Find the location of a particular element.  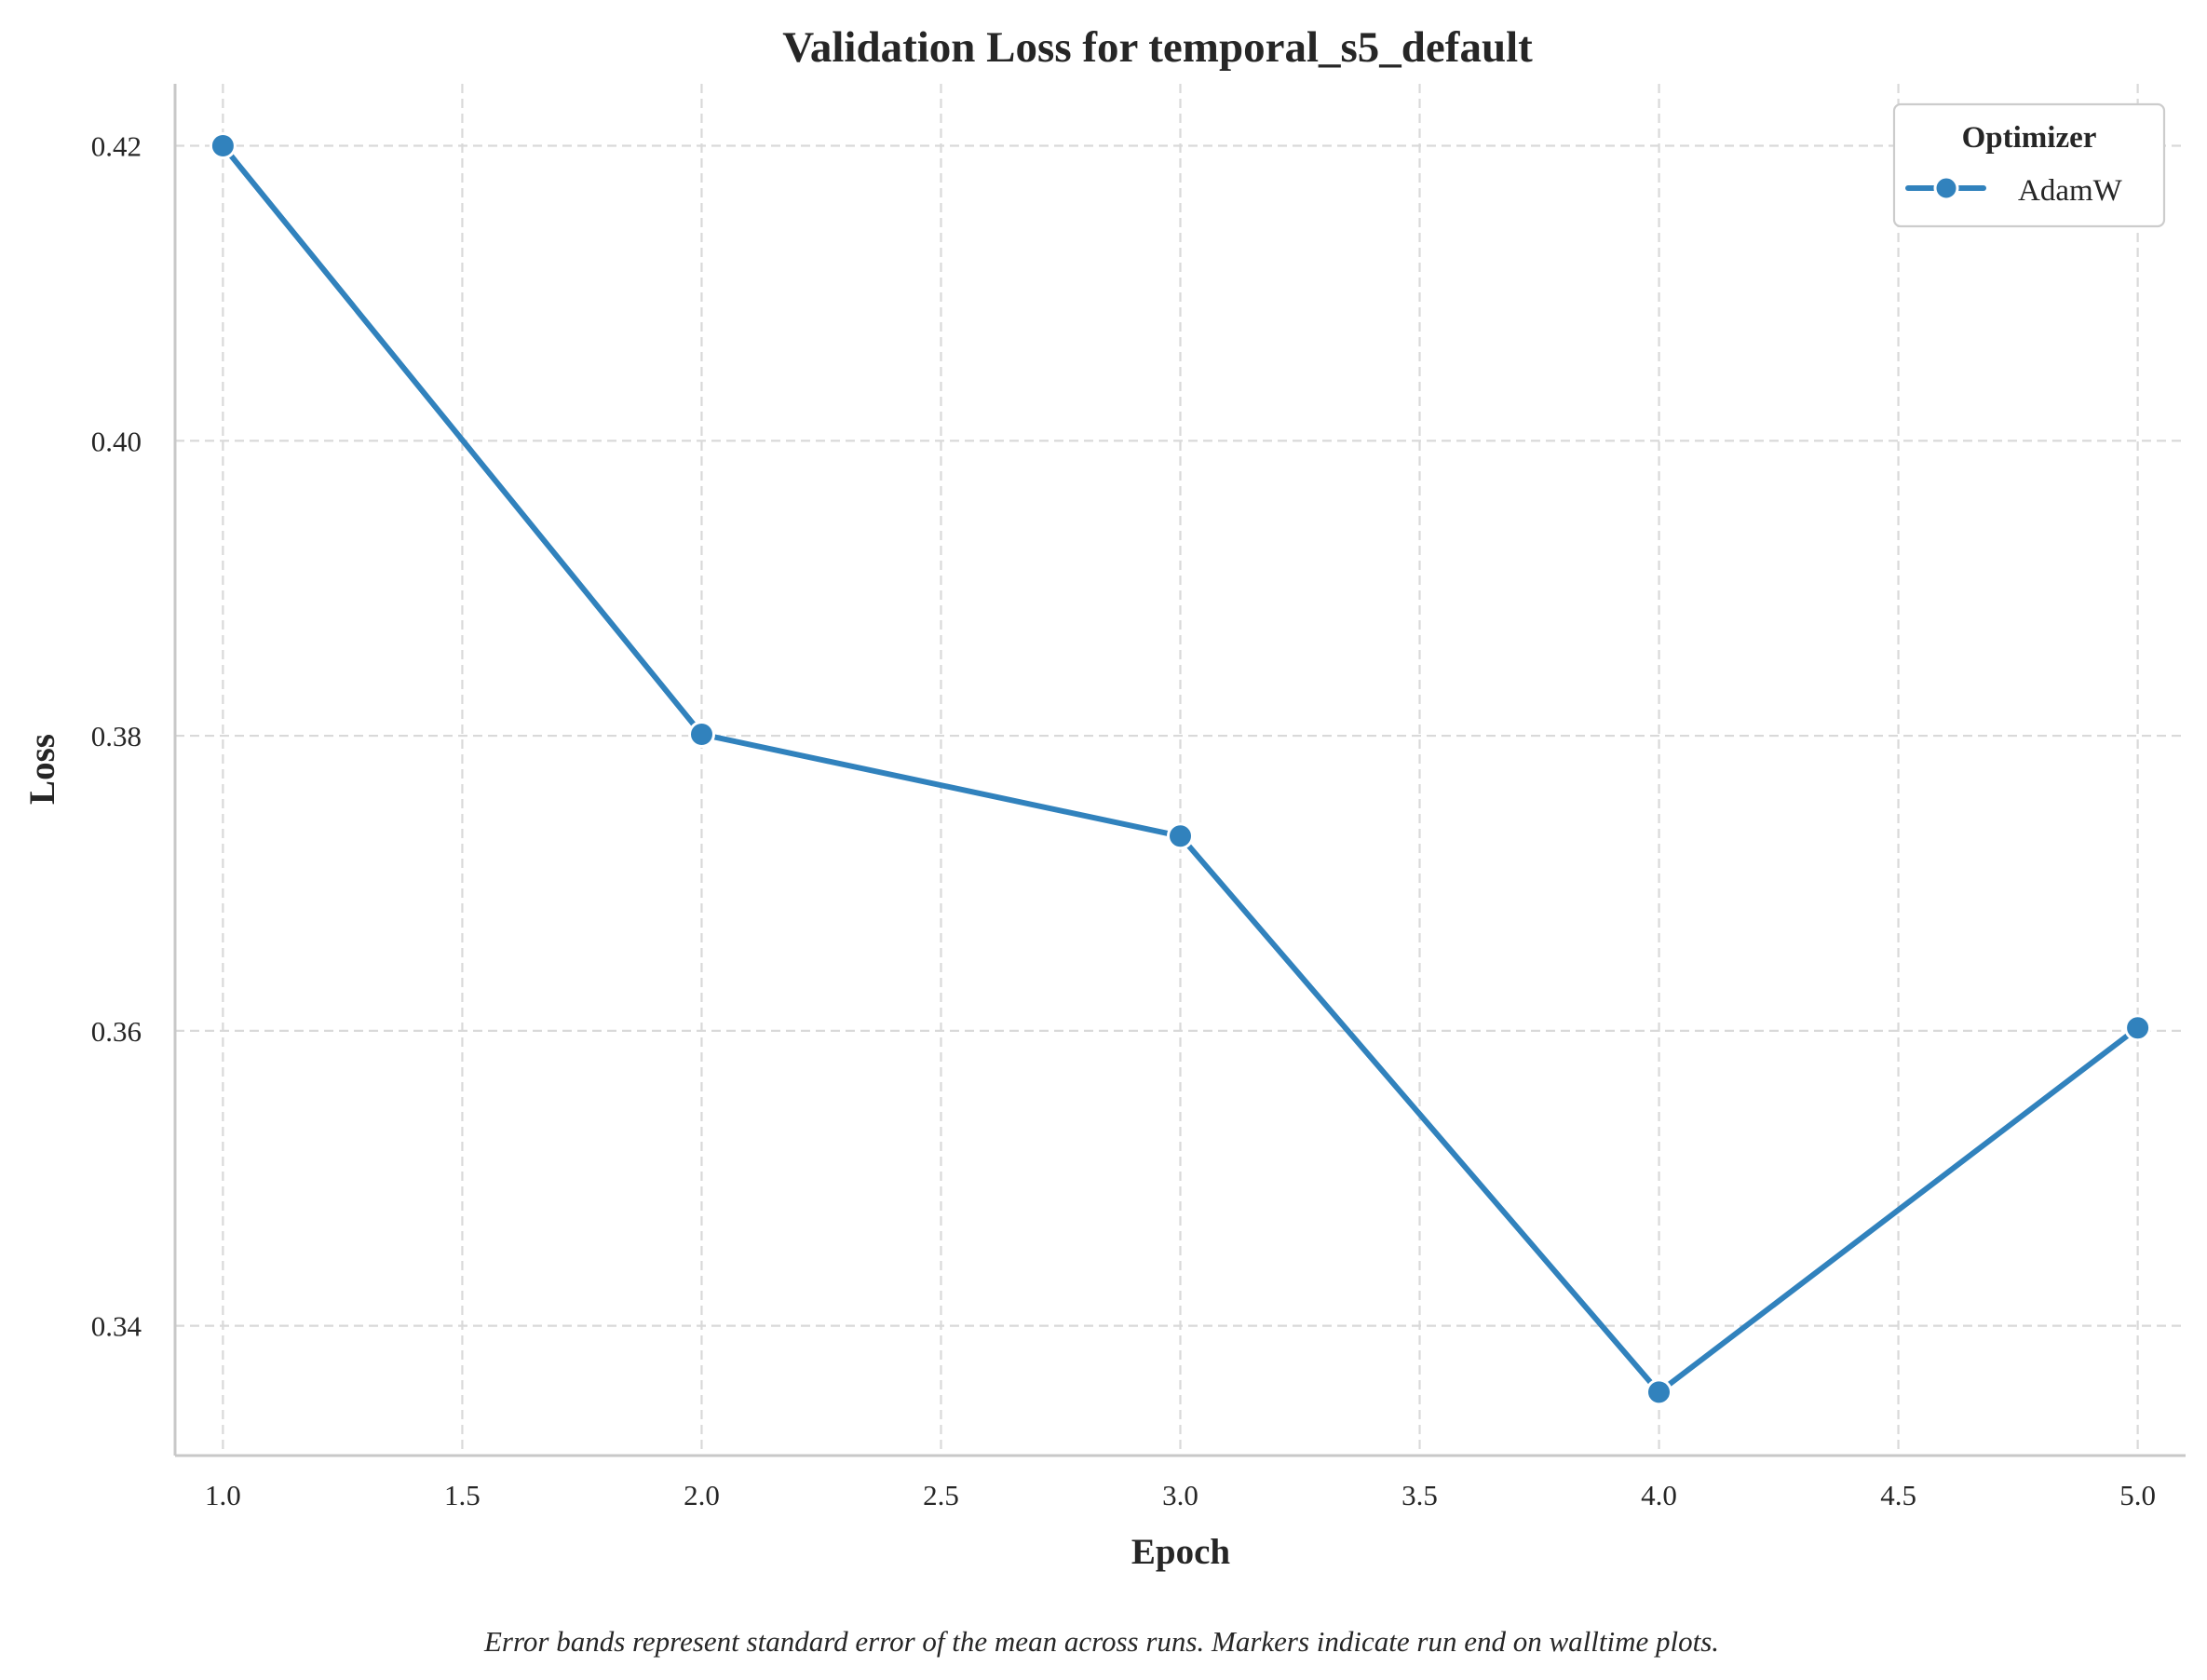

y-tick-label: 0.36 is located at coordinates (116, 1031).